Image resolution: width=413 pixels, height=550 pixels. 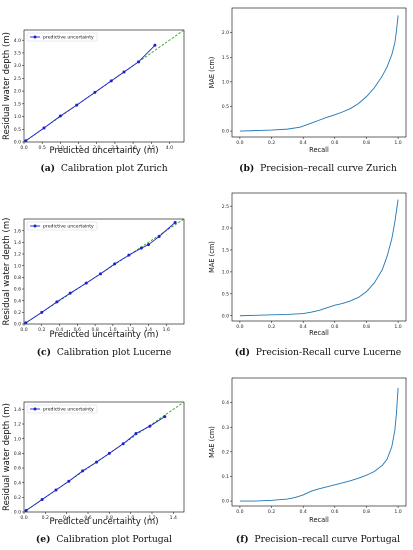 I want to click on x-tick-label: 1.2, so click(x=130, y=330).